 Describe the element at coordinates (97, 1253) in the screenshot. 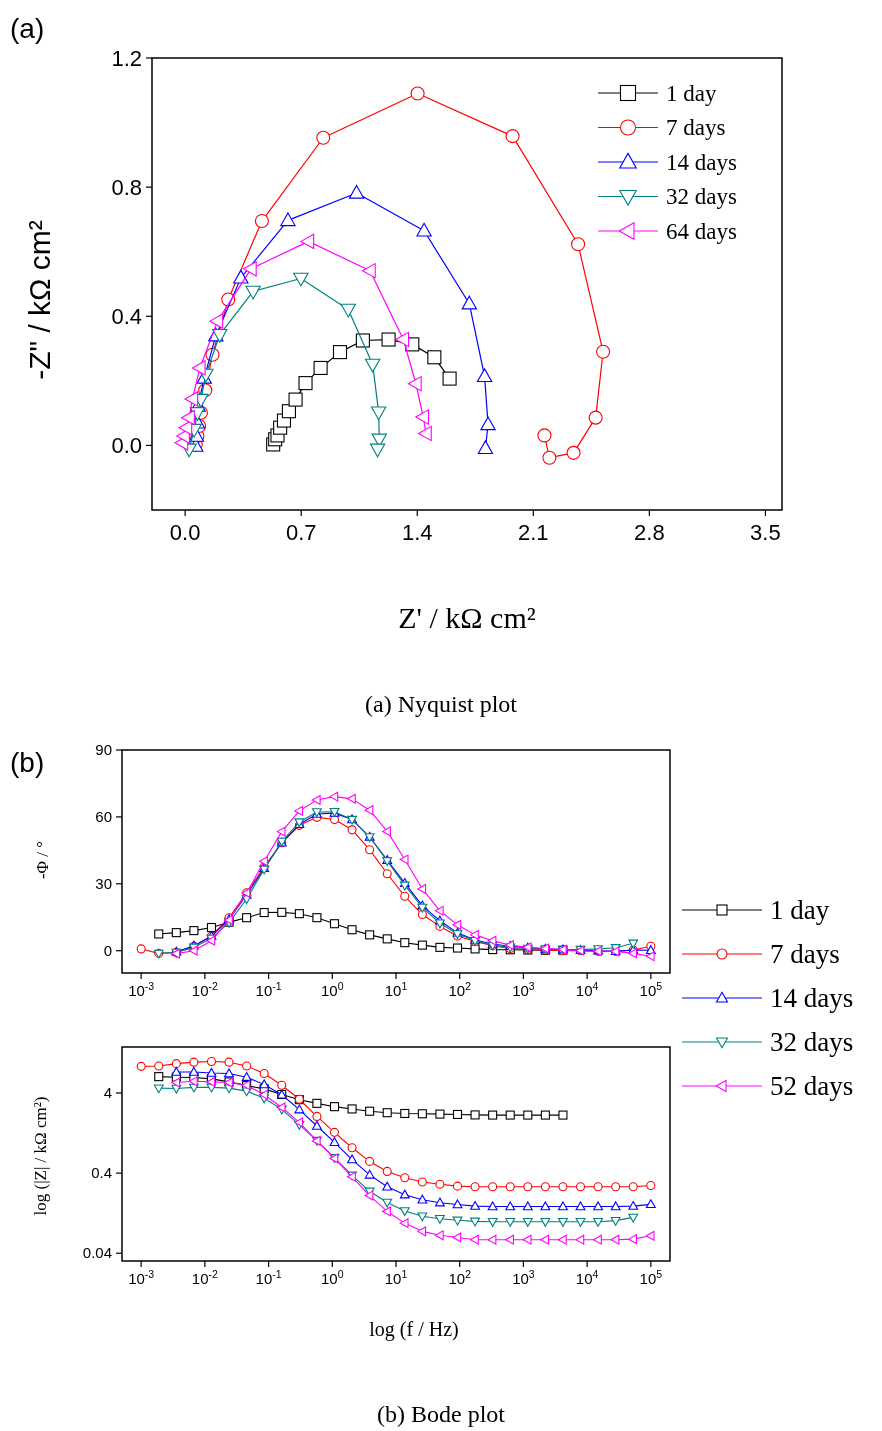

I see `y-tick-label: 0.04` at that location.